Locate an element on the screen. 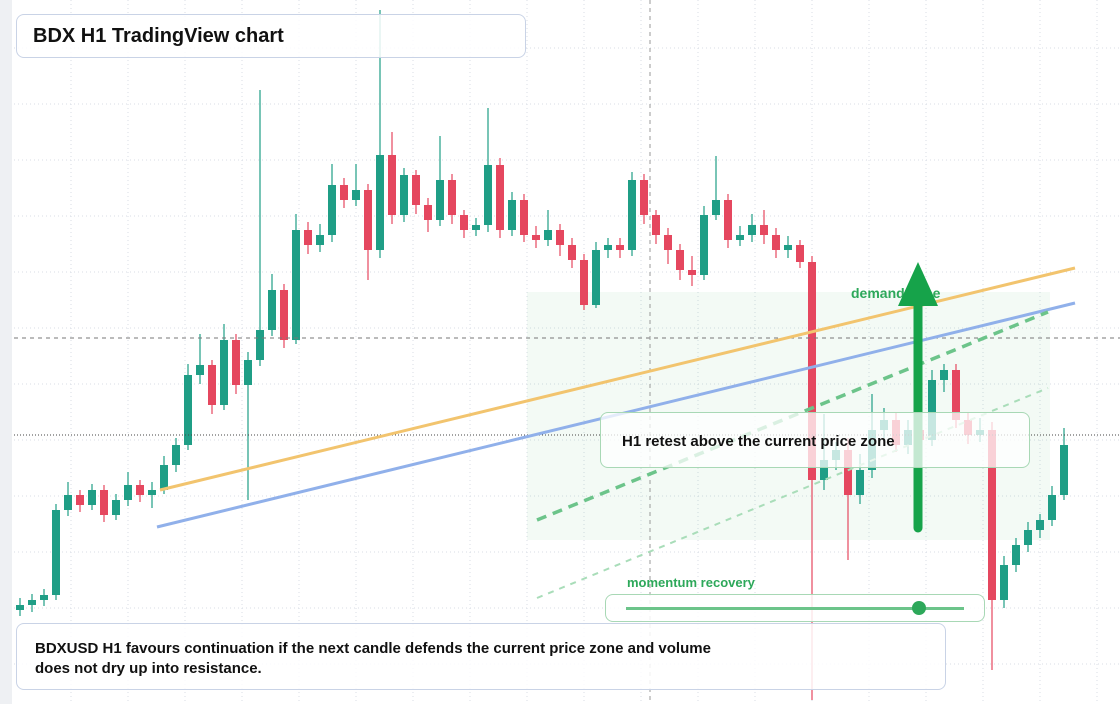  momentum-knob is located at coordinates (919, 608).